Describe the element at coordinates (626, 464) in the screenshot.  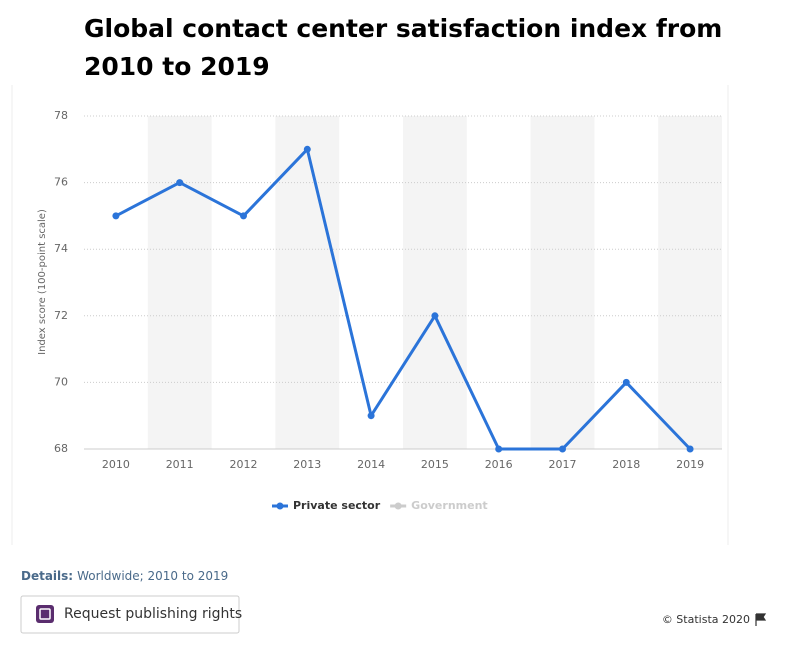
I see `x-tick-label: 2018` at that location.